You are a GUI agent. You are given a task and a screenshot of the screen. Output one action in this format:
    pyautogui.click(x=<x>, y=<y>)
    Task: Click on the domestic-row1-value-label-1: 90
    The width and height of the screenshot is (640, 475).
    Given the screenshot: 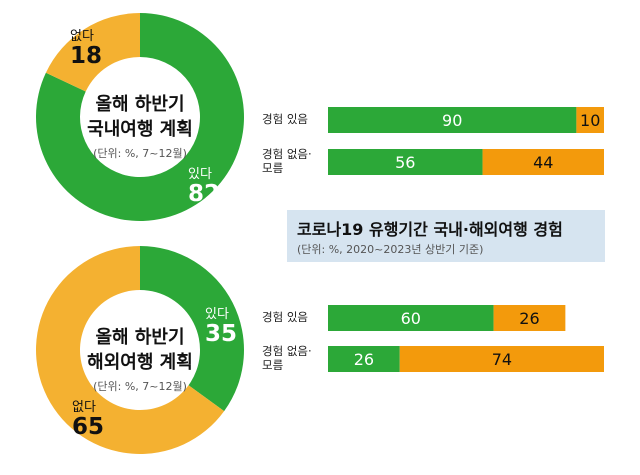 What is the action you would take?
    pyautogui.click(x=452, y=120)
    